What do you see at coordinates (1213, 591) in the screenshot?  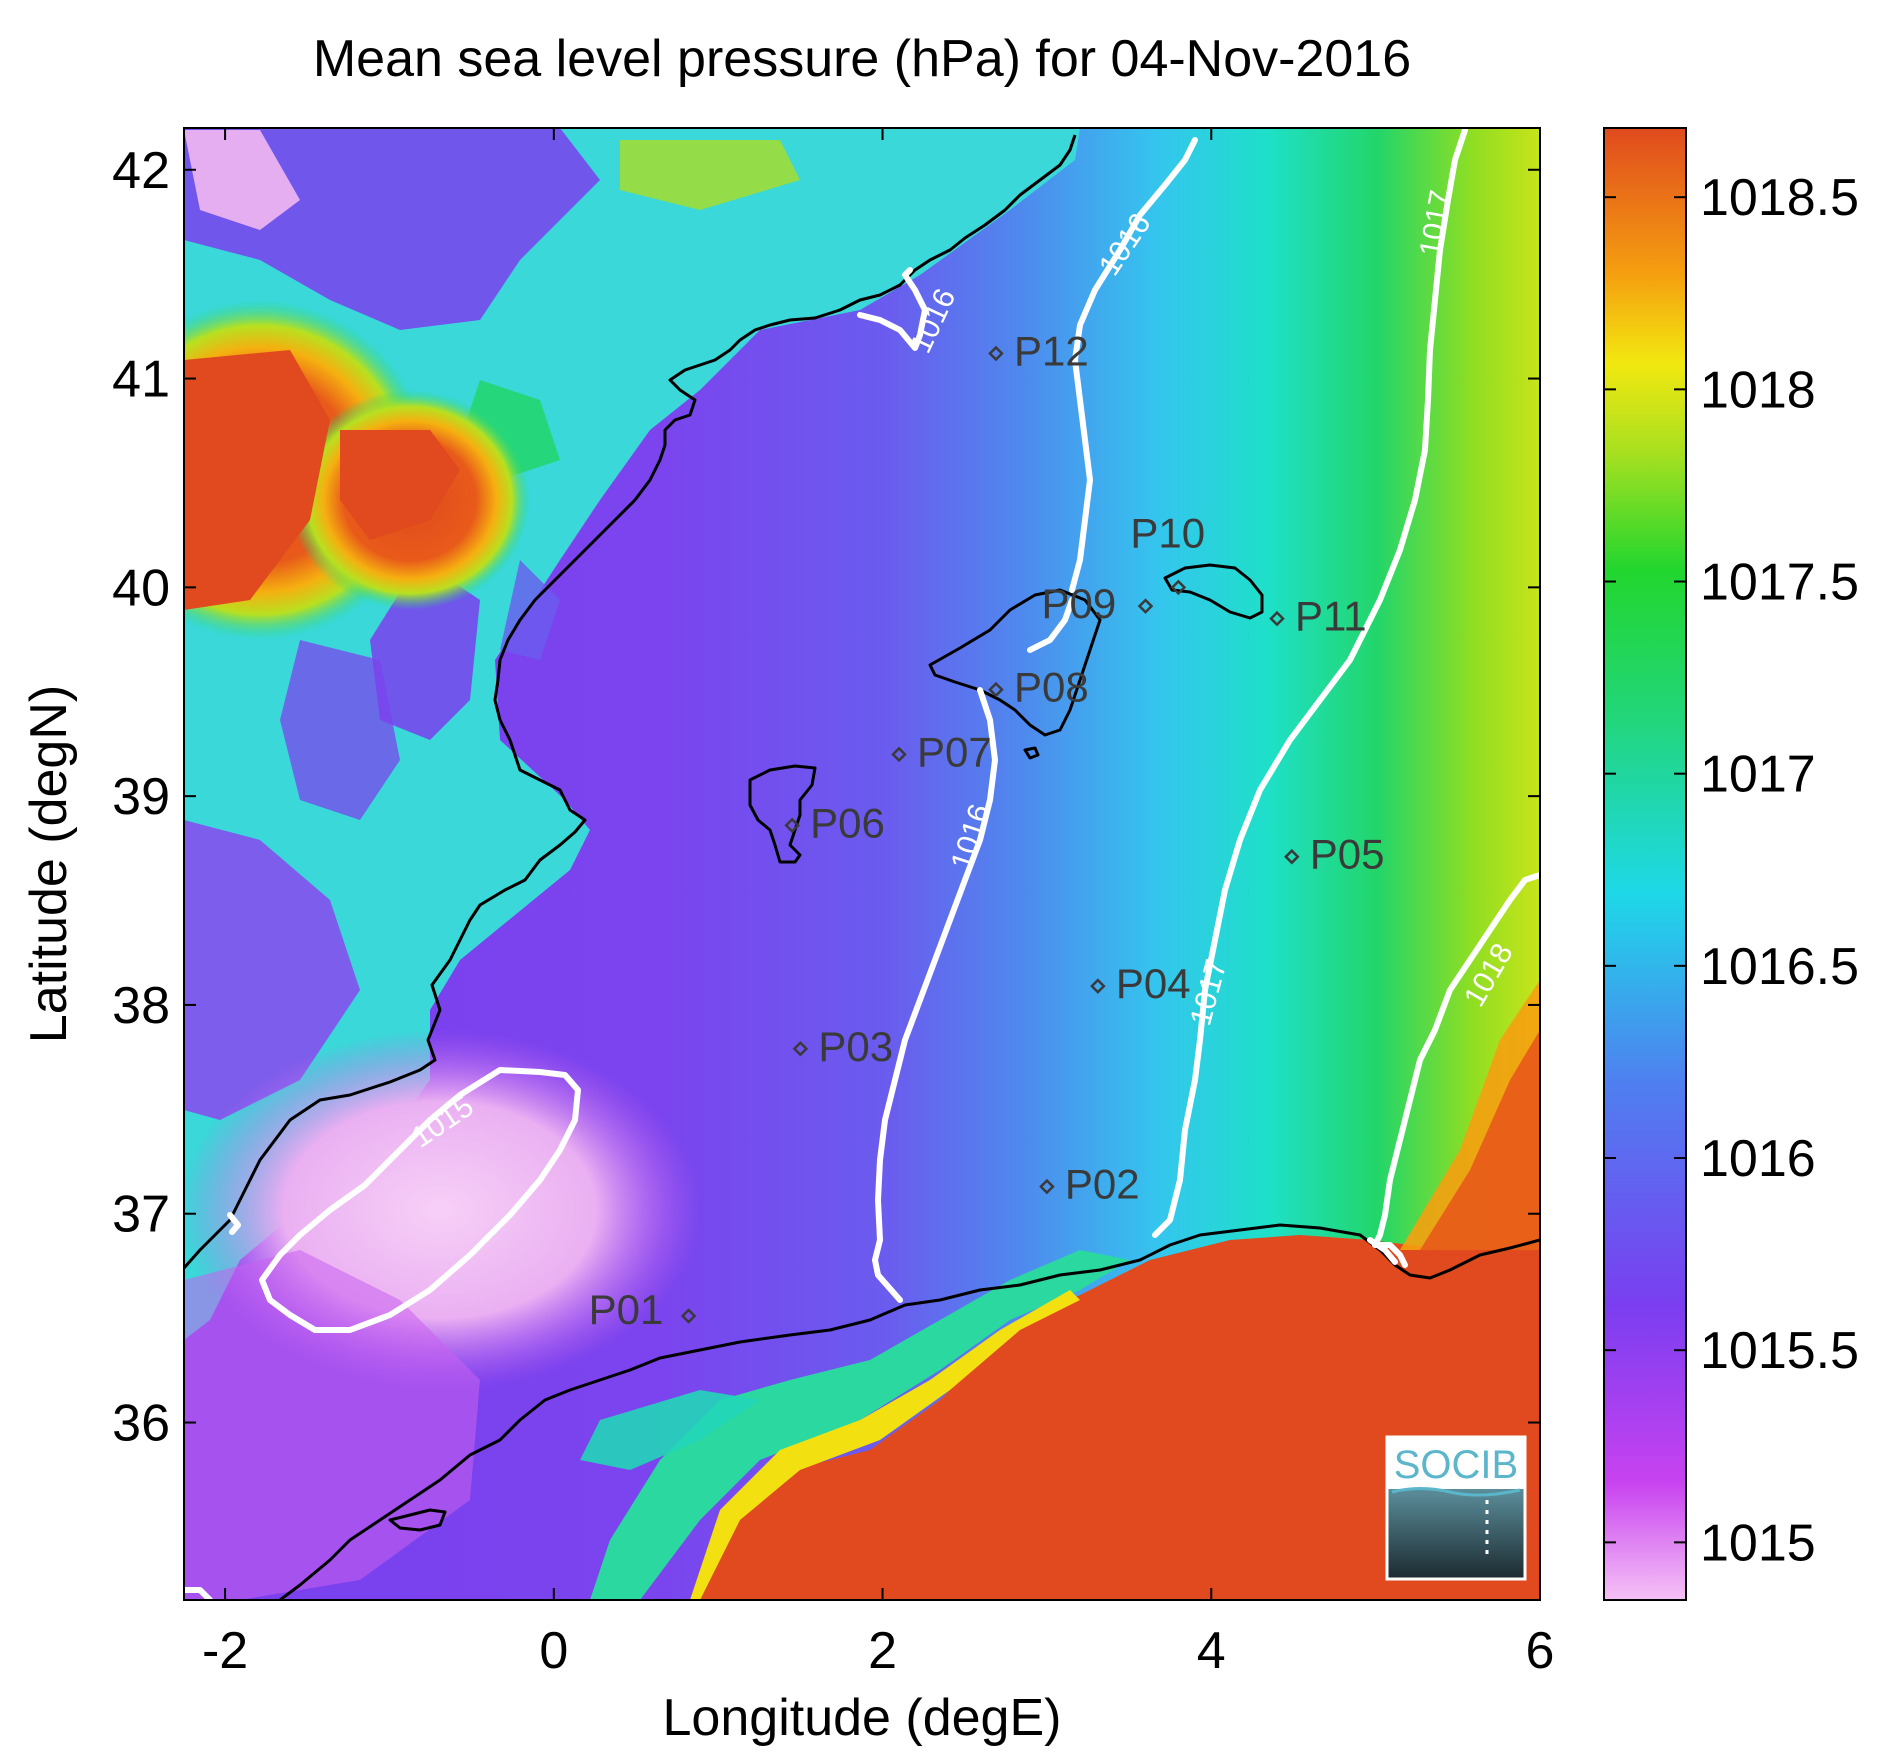 I see `menorca-coastline` at bounding box center [1213, 591].